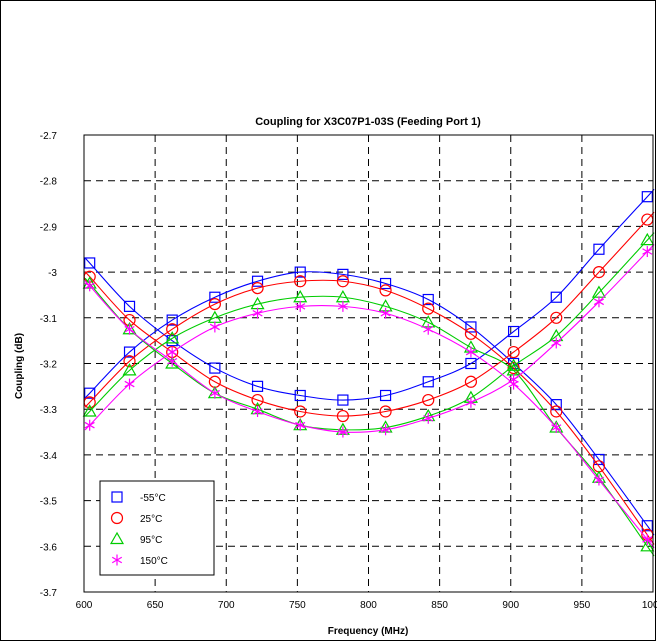  What do you see at coordinates (49, 136) in the screenshot?
I see `y-tick-label: -2.7` at bounding box center [49, 136].